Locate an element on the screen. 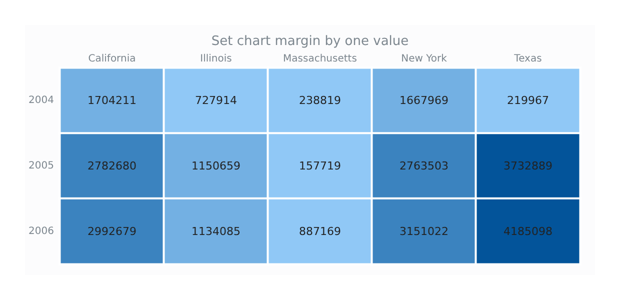  y-tick-label: 2006 is located at coordinates (41, 231).